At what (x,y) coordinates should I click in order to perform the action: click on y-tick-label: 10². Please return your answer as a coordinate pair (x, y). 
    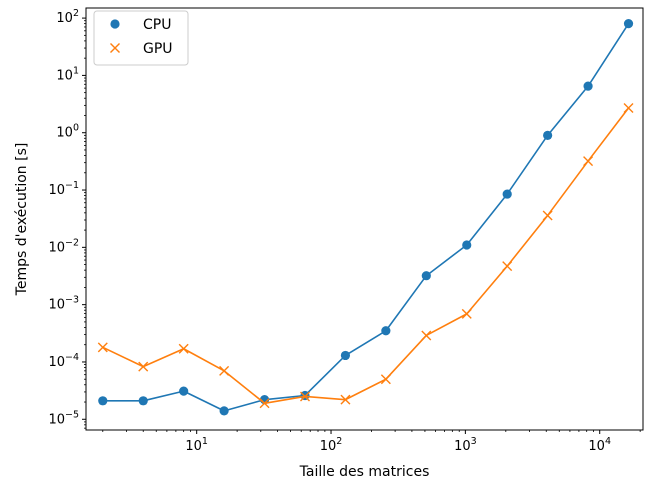
    Looking at the image, I should click on (67, 17).